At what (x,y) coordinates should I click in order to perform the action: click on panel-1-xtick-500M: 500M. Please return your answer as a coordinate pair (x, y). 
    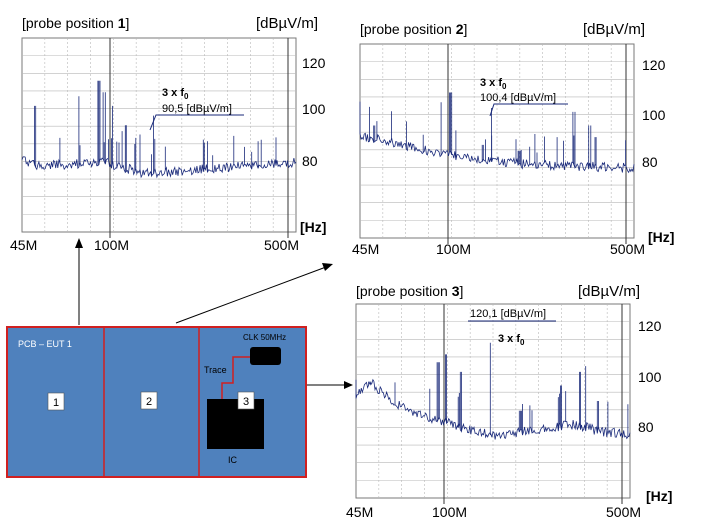
    Looking at the image, I should click on (281, 245).